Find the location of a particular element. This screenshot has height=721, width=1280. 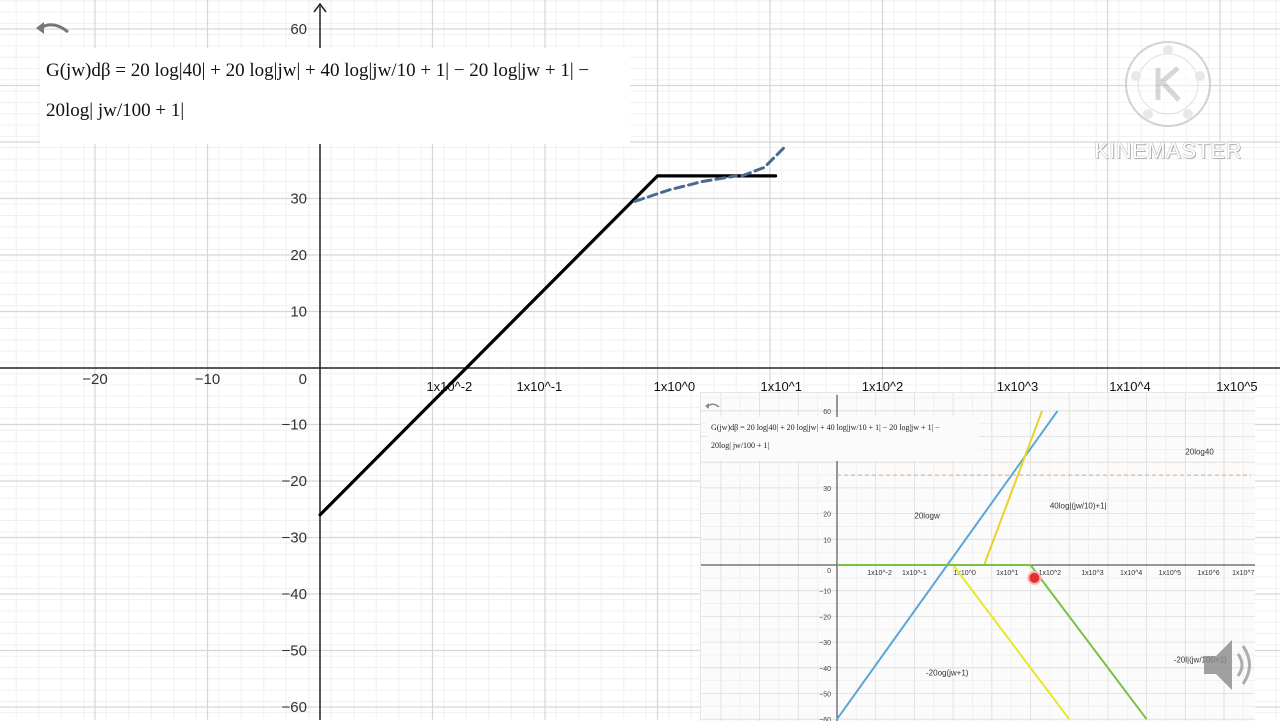

inset-y-tick-label: 60 is located at coordinates (827, 412).